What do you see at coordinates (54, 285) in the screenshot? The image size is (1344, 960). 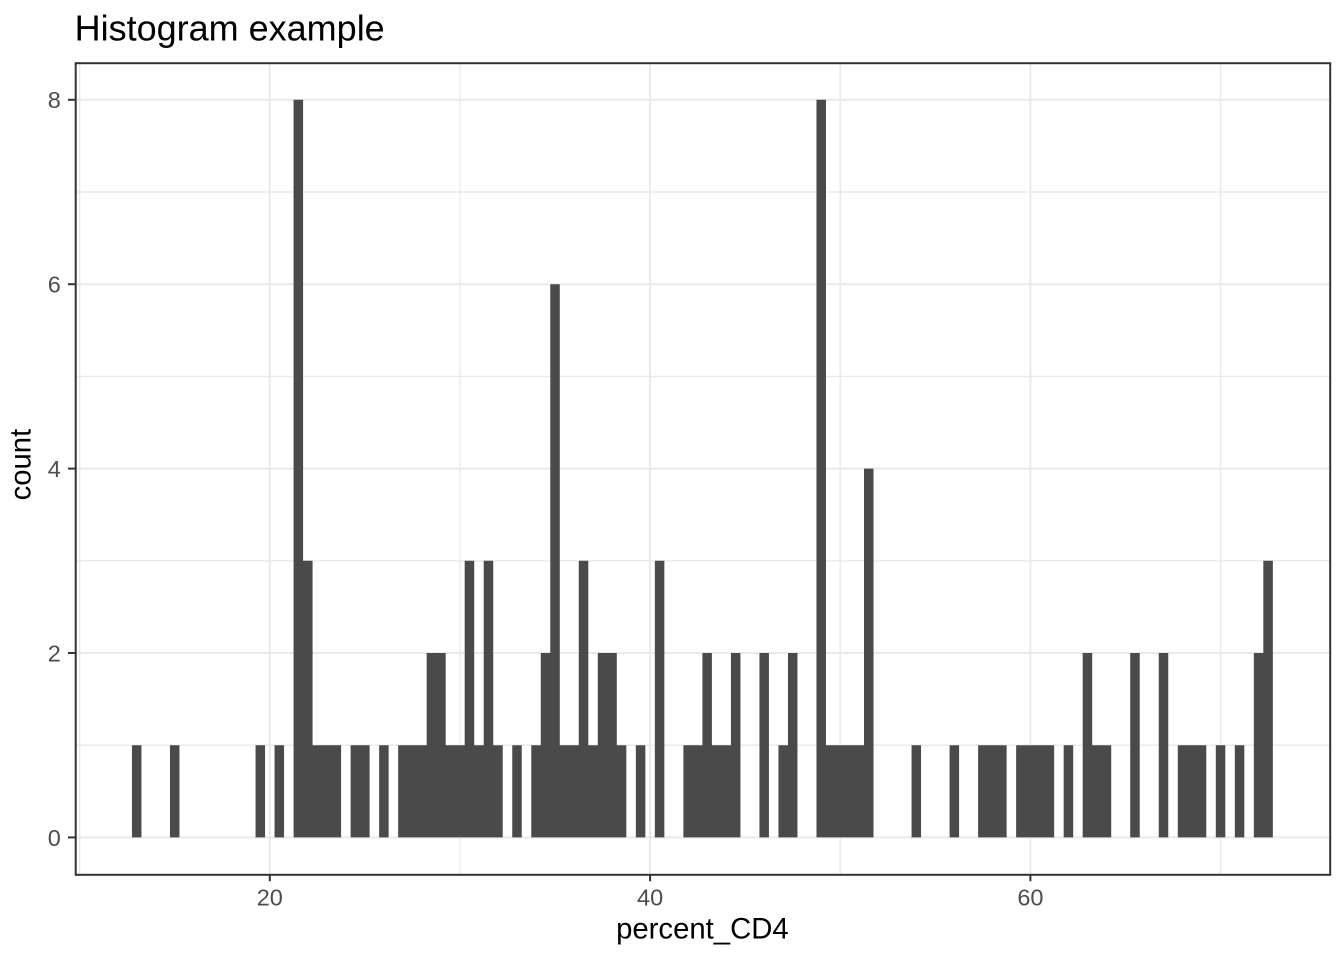 I see `svg-text: 6` at bounding box center [54, 285].